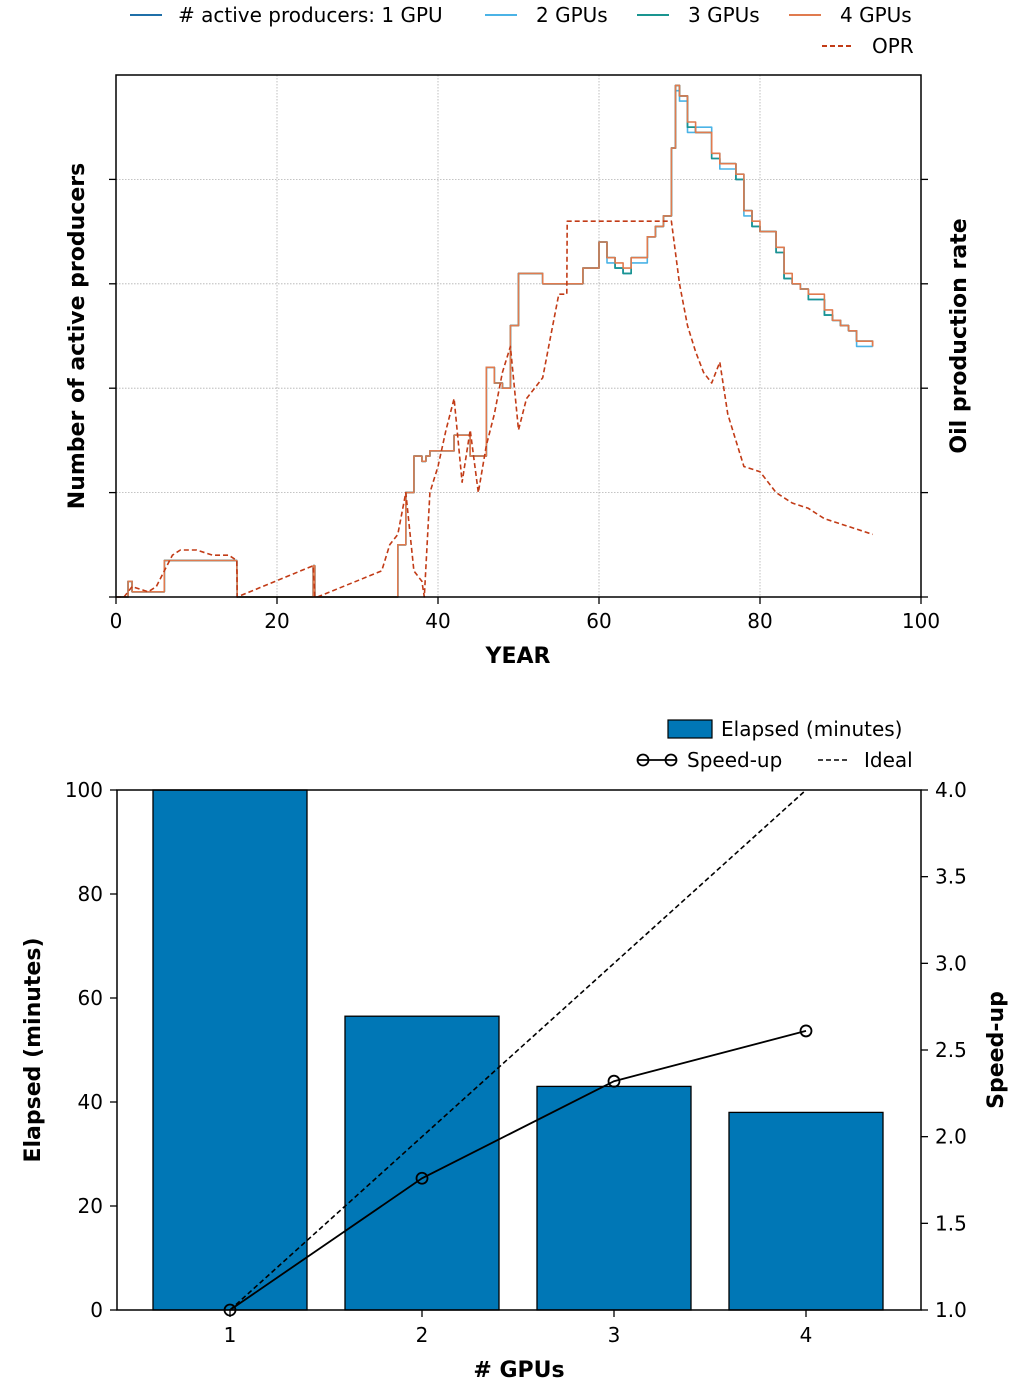 Image resolution: width=1031 pixels, height=1400 pixels. I want to click on y2-axis-label: Speed-up, so click(996, 1050).